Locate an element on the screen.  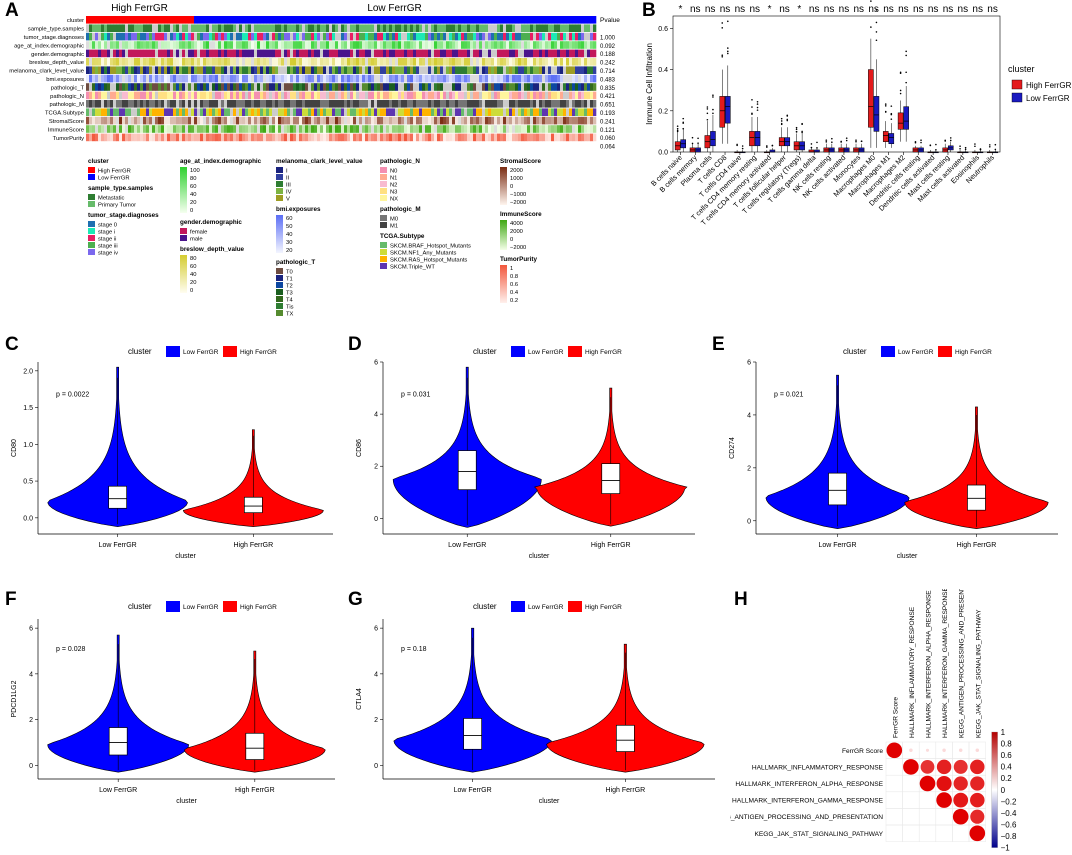
legend-swatch-low is located at coordinates (173, 351).